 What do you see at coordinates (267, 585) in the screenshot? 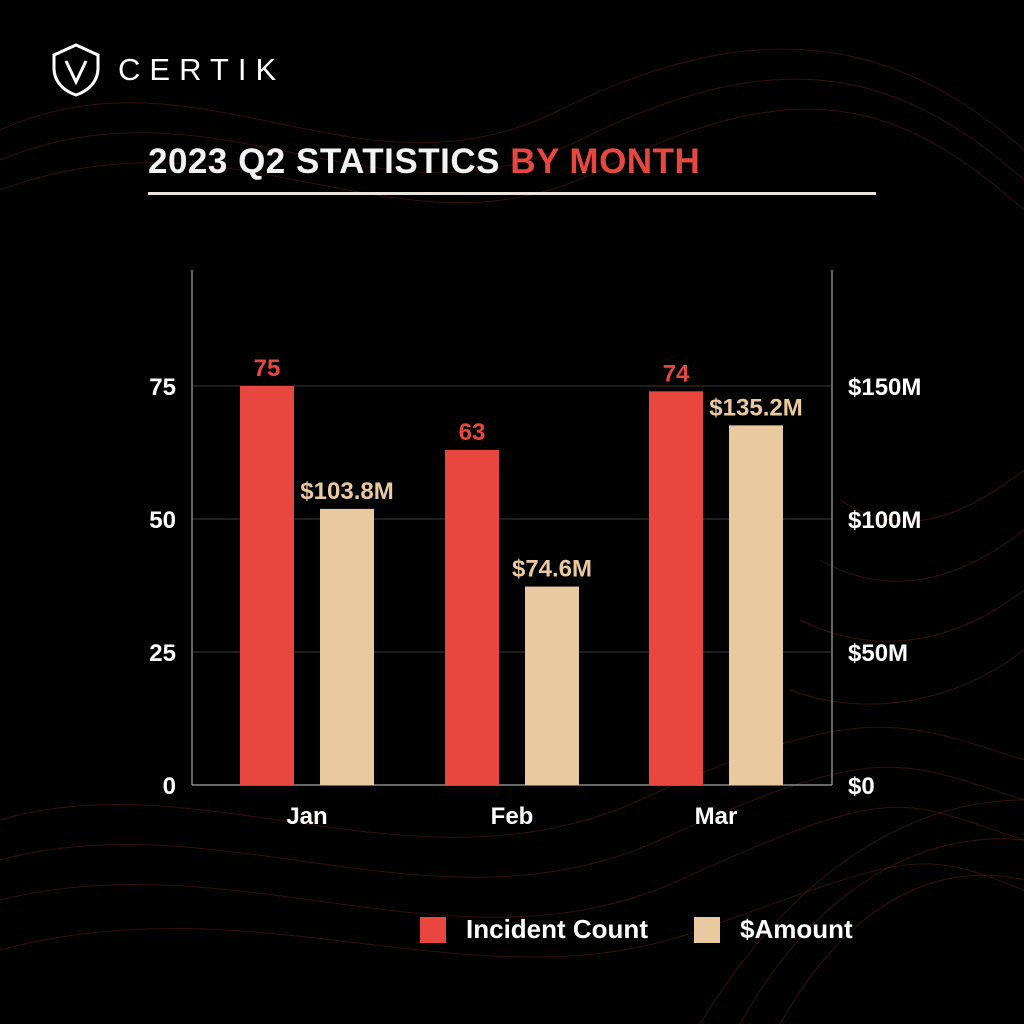
I see `bar-incident-count-jan` at bounding box center [267, 585].